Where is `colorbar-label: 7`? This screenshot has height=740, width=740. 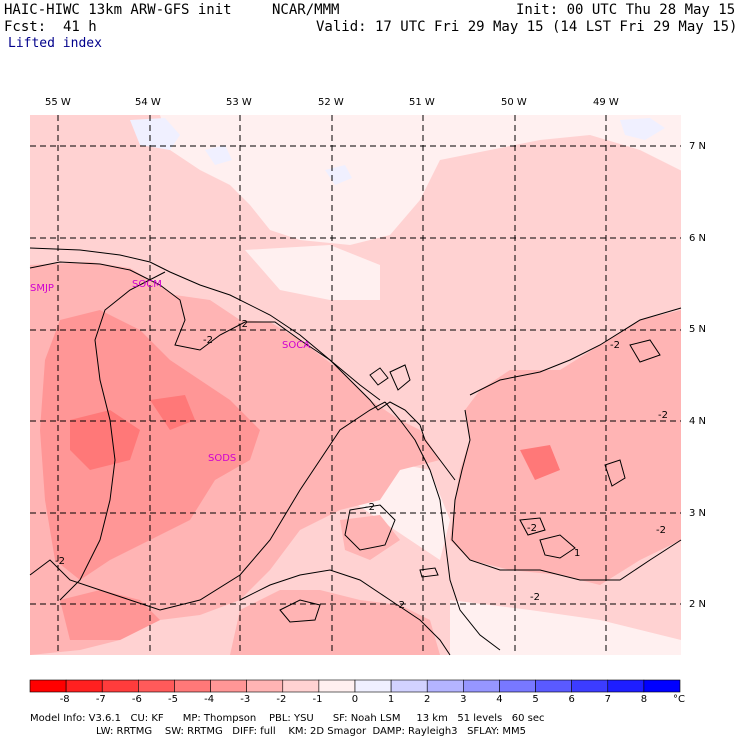 colorbar-label: 7 is located at coordinates (607, 699).